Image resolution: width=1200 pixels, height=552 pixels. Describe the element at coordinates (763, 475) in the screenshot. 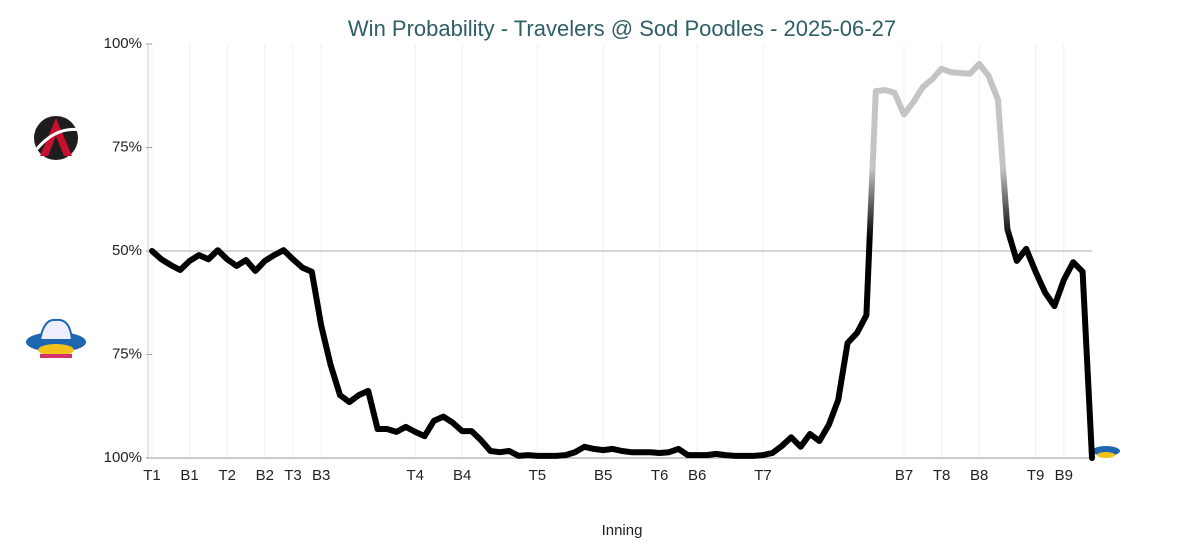

I see `x-tick-label: T7` at that location.